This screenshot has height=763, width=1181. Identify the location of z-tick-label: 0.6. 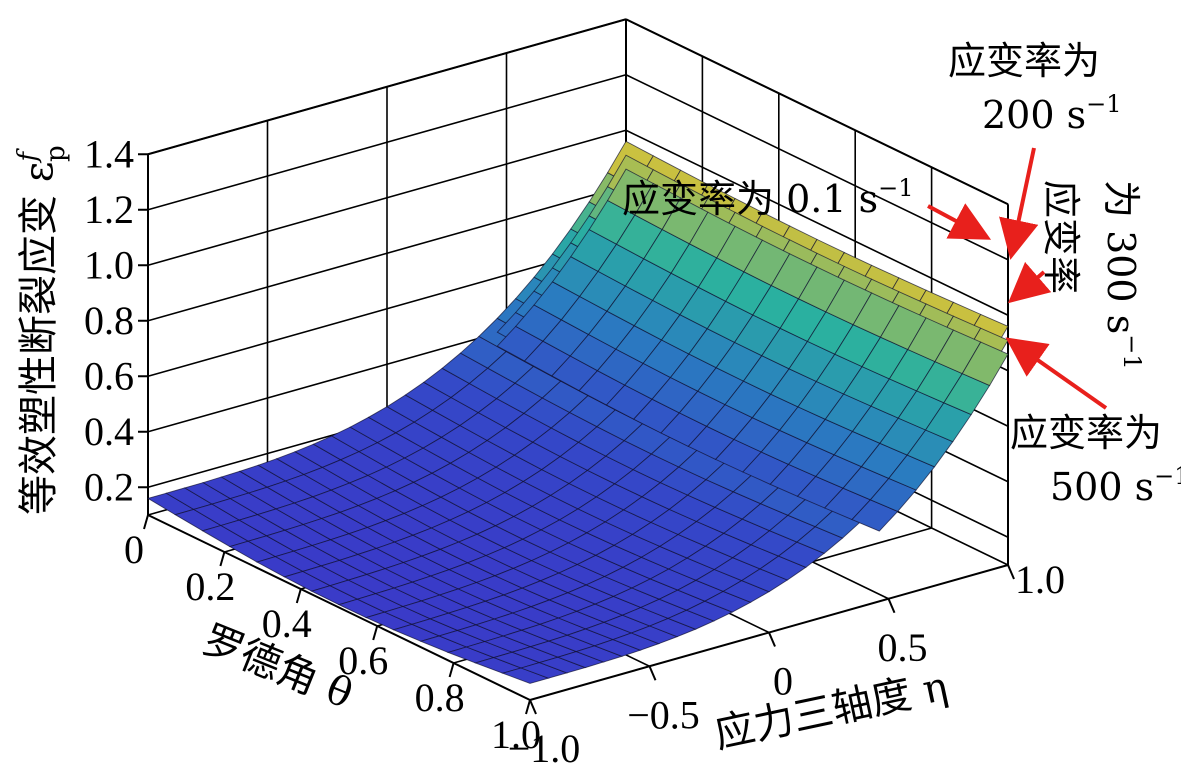
(109, 375).